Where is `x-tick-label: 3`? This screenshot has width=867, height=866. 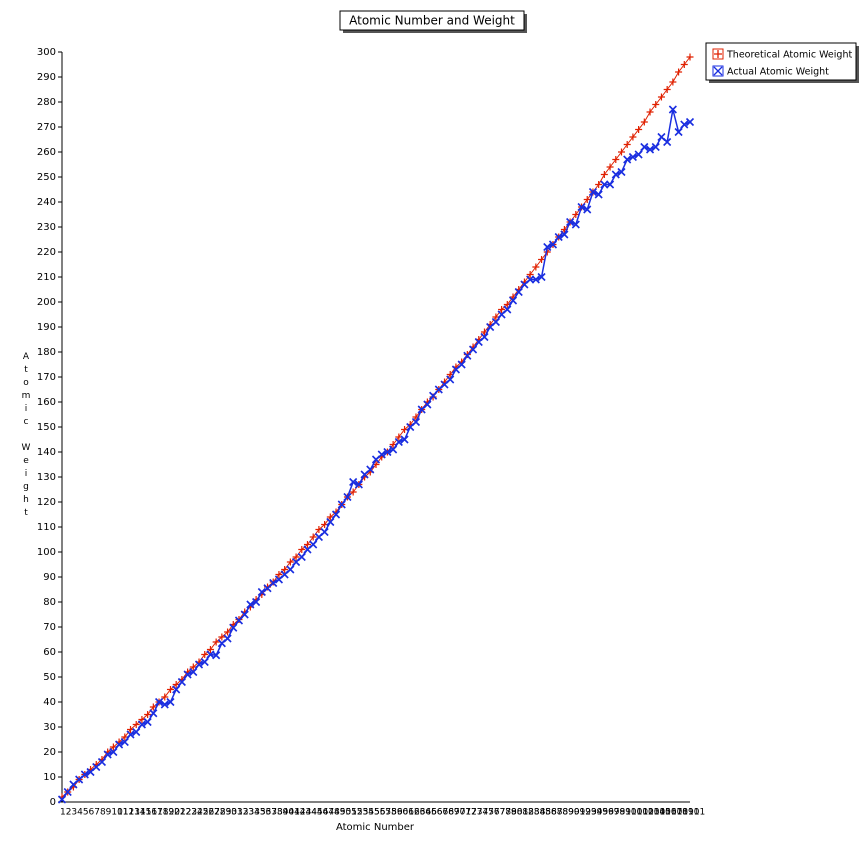 x-tick-label: 3 is located at coordinates (74, 813).